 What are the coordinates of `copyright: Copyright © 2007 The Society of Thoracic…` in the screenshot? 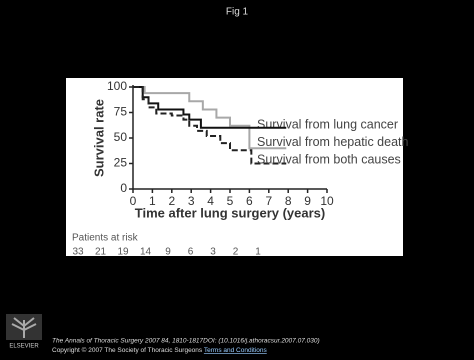 It's located at (159, 350).